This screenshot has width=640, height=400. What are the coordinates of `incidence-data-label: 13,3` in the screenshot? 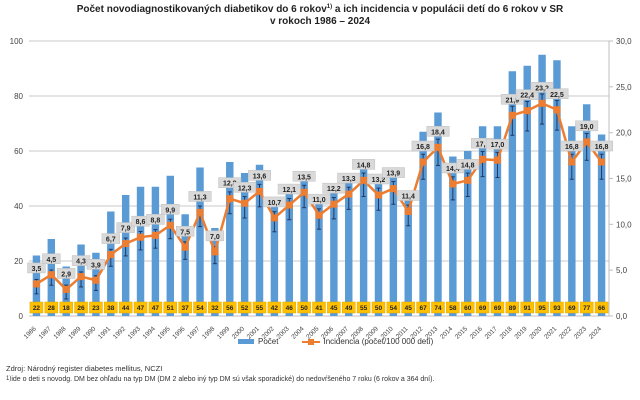 It's located at (349, 179).